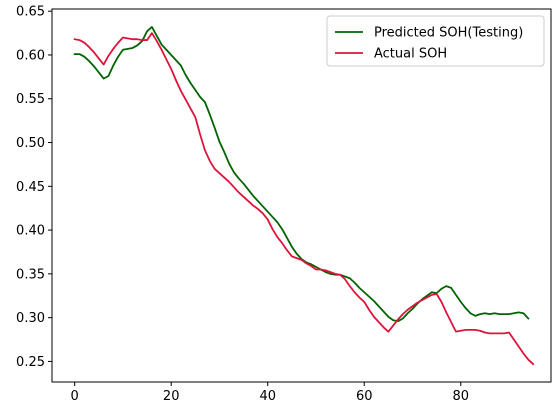 The image size is (556, 417). What do you see at coordinates (30, 362) in the screenshot?
I see `y-tick-label: 0.25` at bounding box center [30, 362].